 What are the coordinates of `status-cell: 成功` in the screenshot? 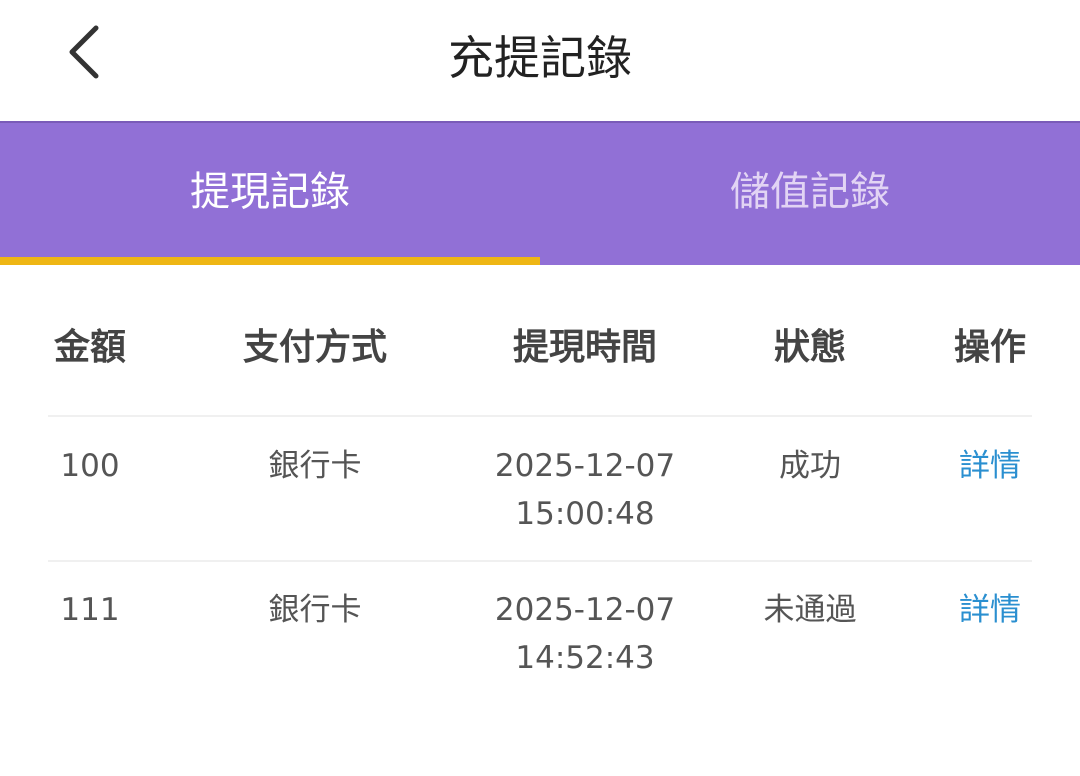 It's located at (810, 466).